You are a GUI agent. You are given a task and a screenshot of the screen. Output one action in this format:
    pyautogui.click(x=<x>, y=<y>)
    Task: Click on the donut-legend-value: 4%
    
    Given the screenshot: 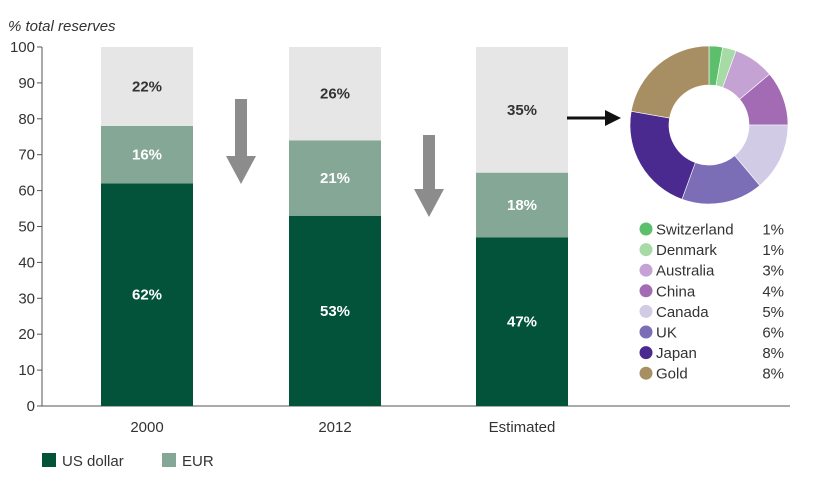 What is the action you would take?
    pyautogui.click(x=773, y=291)
    